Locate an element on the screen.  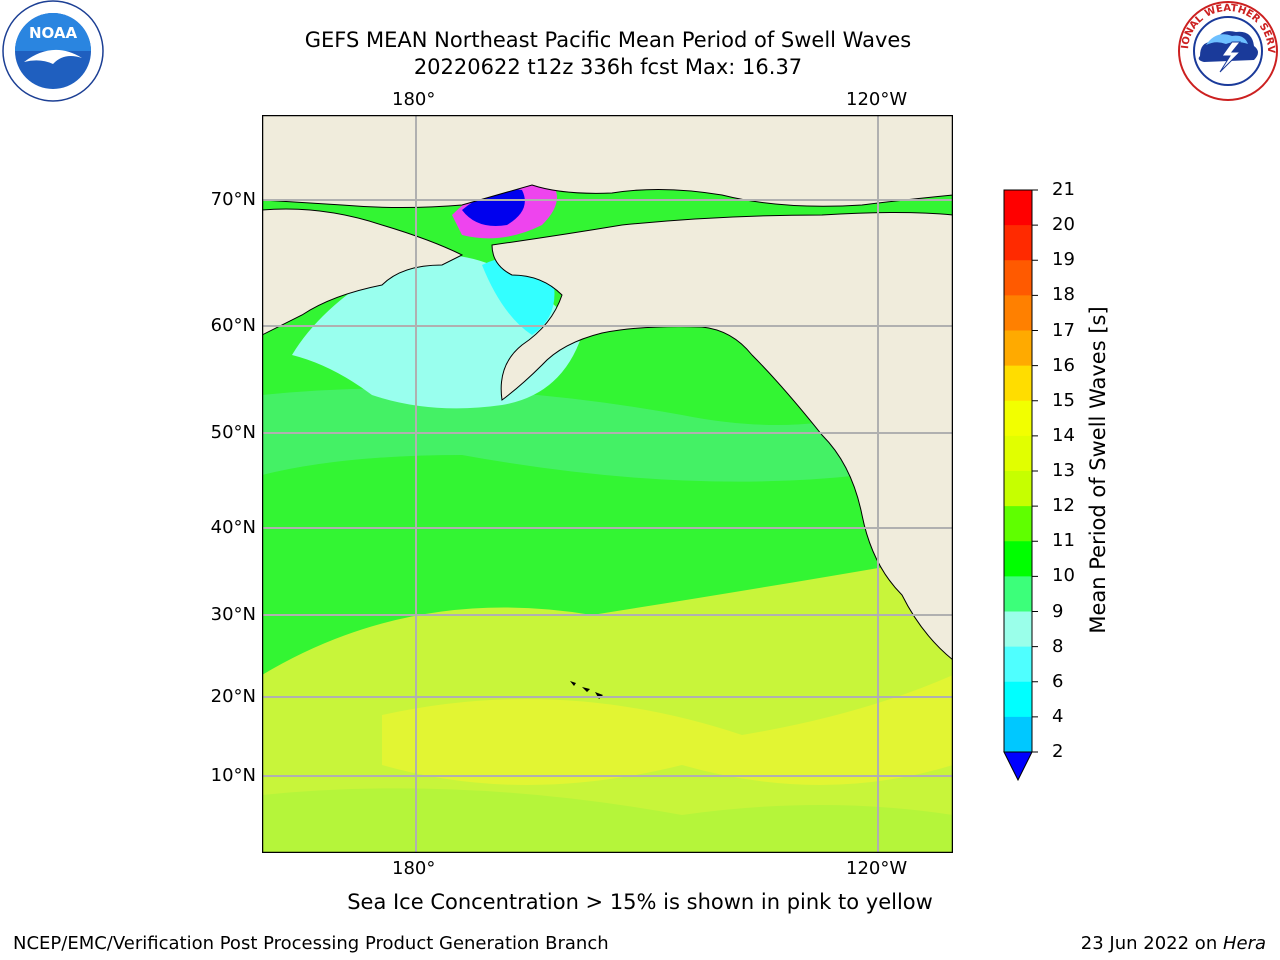
noaa-logo-icon: NOAA is located at coordinates (53, 51).